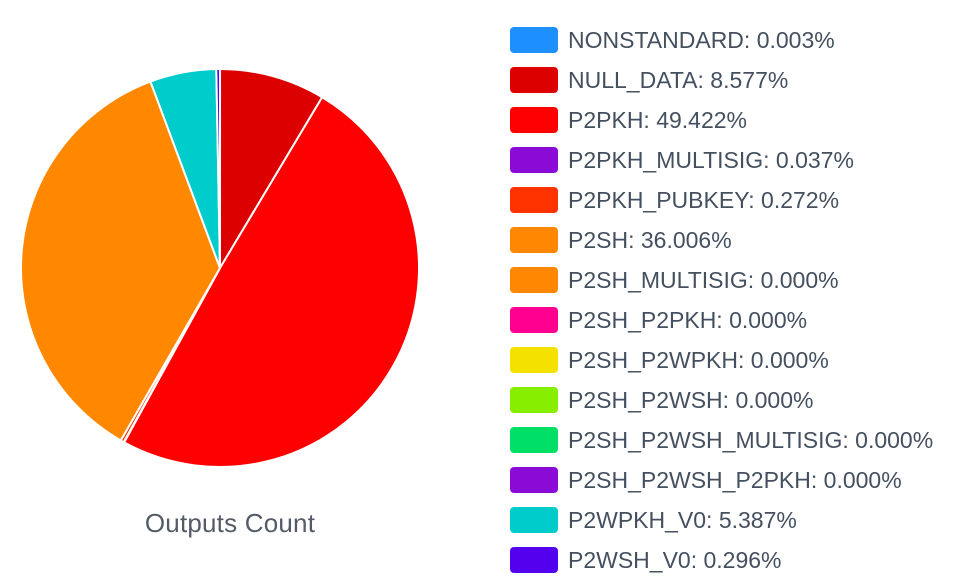 The width and height of the screenshot is (961, 584). Describe the element at coordinates (675, 559) in the screenshot. I see `legend-label-p2wsh-v0: P2WSH_V0: 0.296%` at that location.